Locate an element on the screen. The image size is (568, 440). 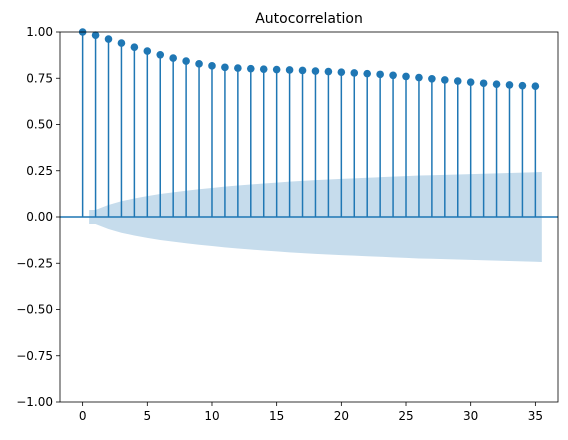
x-tick-label: 25 is located at coordinates (405, 416).